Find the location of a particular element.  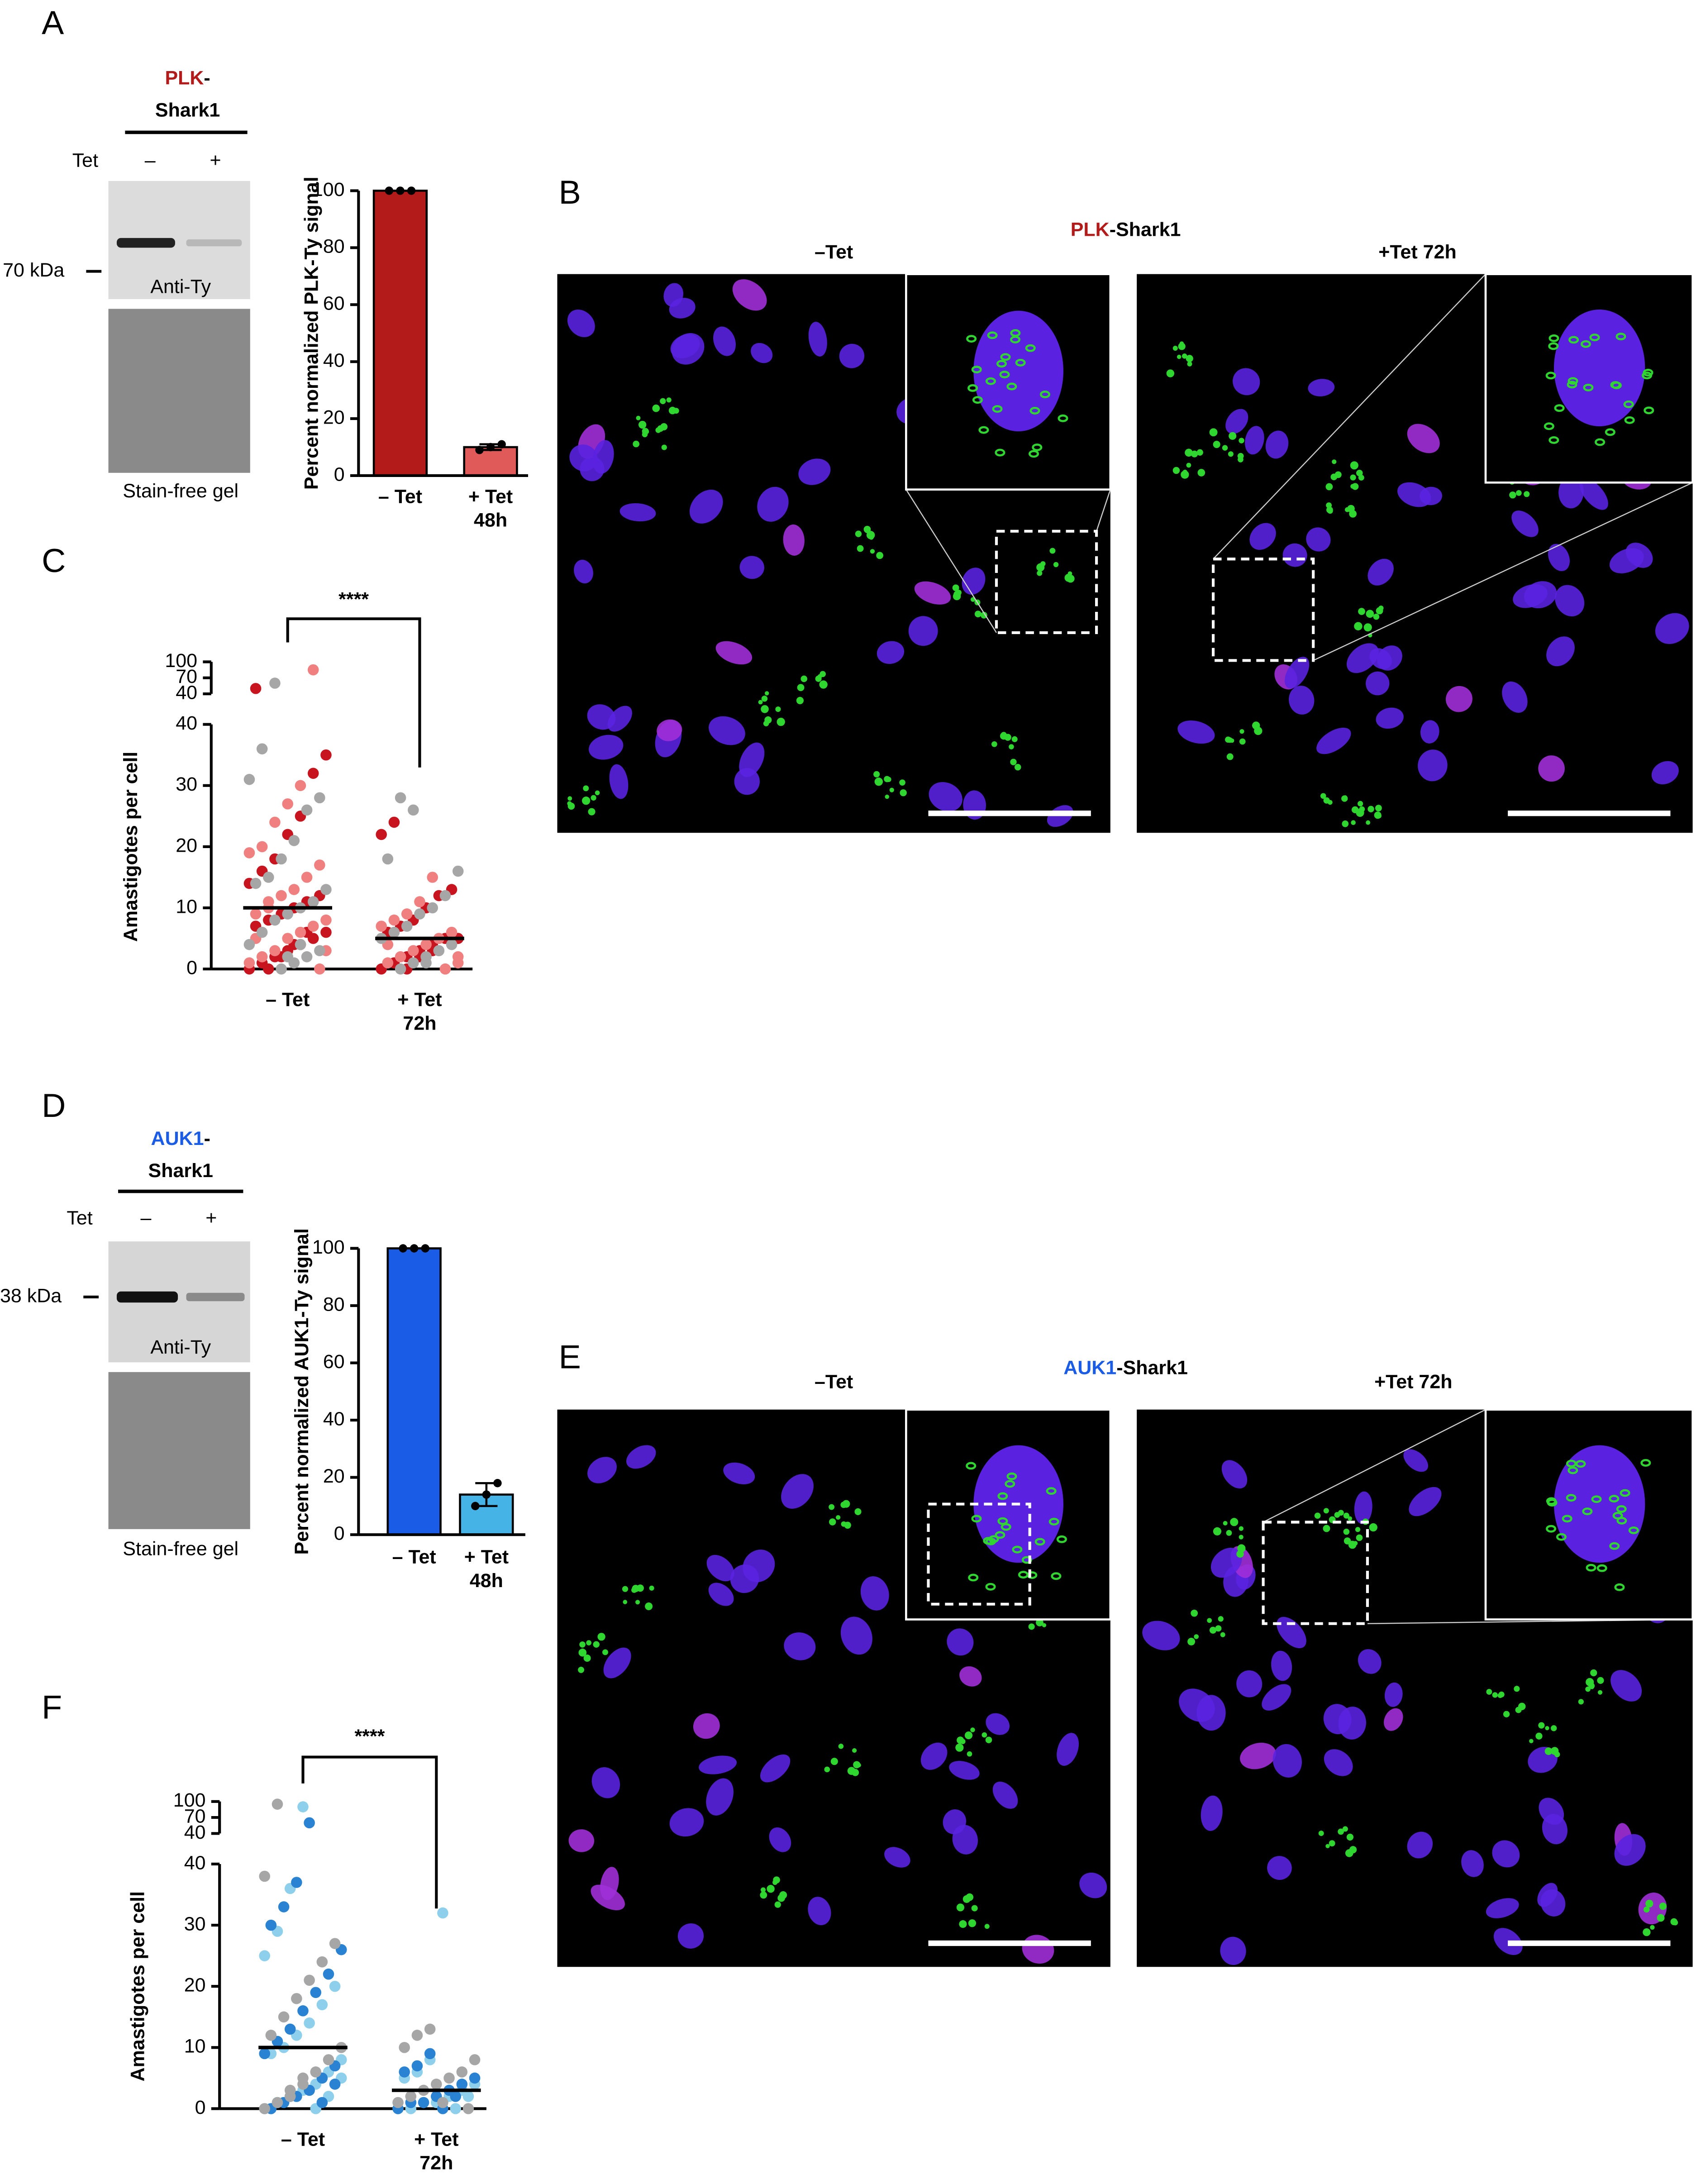

title-kinase: AUK1 is located at coordinates (1090, 1368).